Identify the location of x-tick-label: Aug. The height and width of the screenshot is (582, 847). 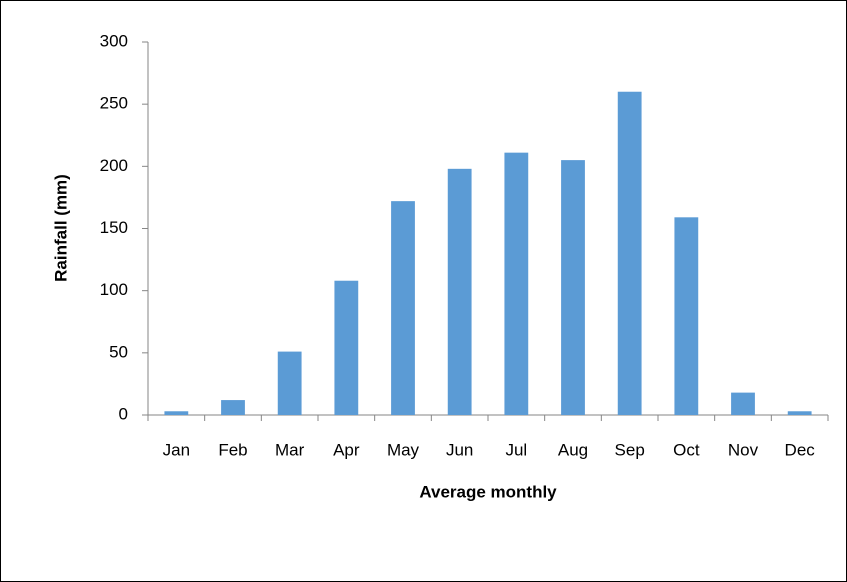
(573, 449).